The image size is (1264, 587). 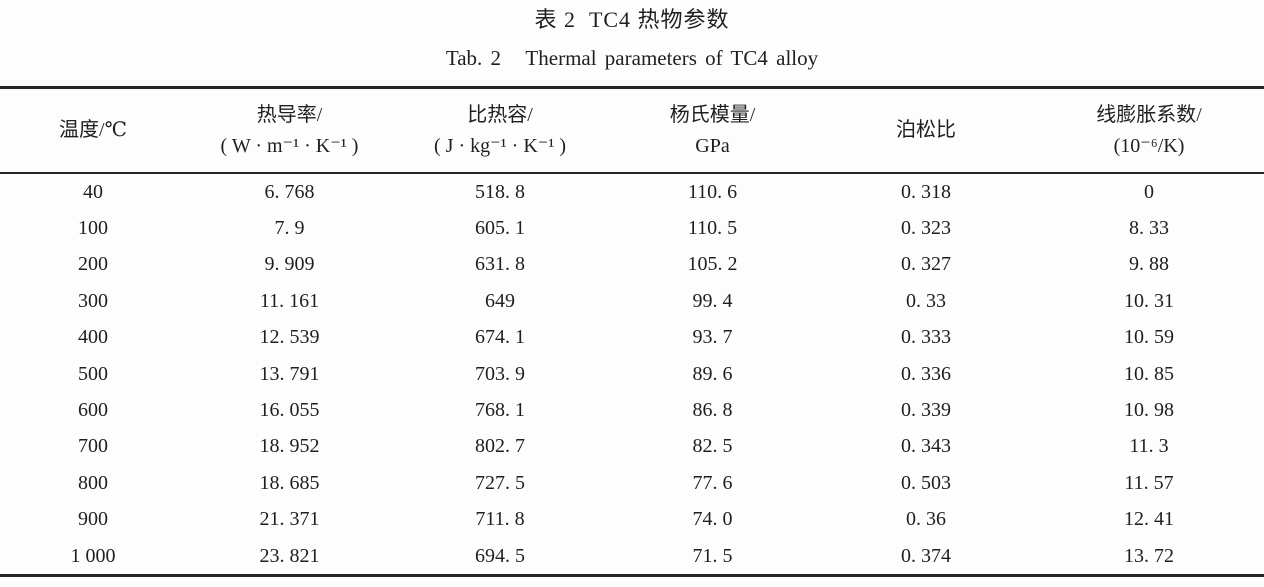 What do you see at coordinates (926, 519) in the screenshot?
I see `table-cell: 0. 36` at bounding box center [926, 519].